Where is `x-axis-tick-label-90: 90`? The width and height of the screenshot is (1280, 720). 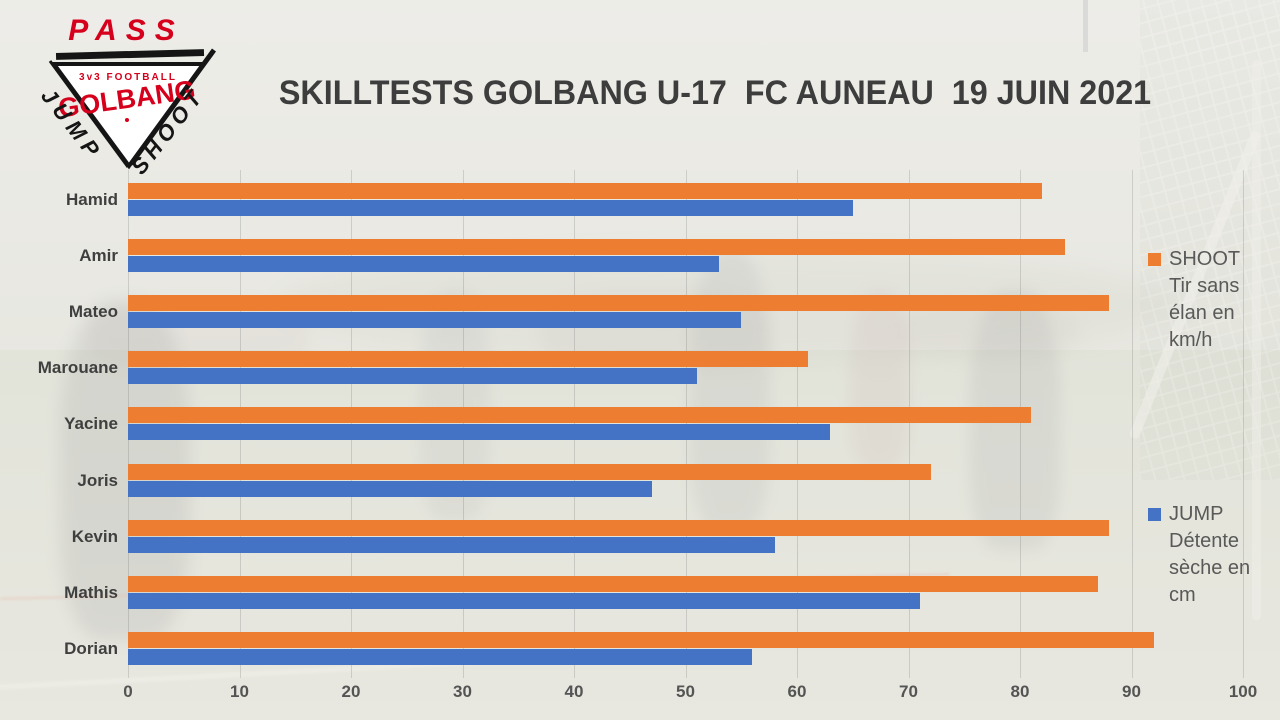 x-axis-tick-label-90: 90 is located at coordinates (1131, 691).